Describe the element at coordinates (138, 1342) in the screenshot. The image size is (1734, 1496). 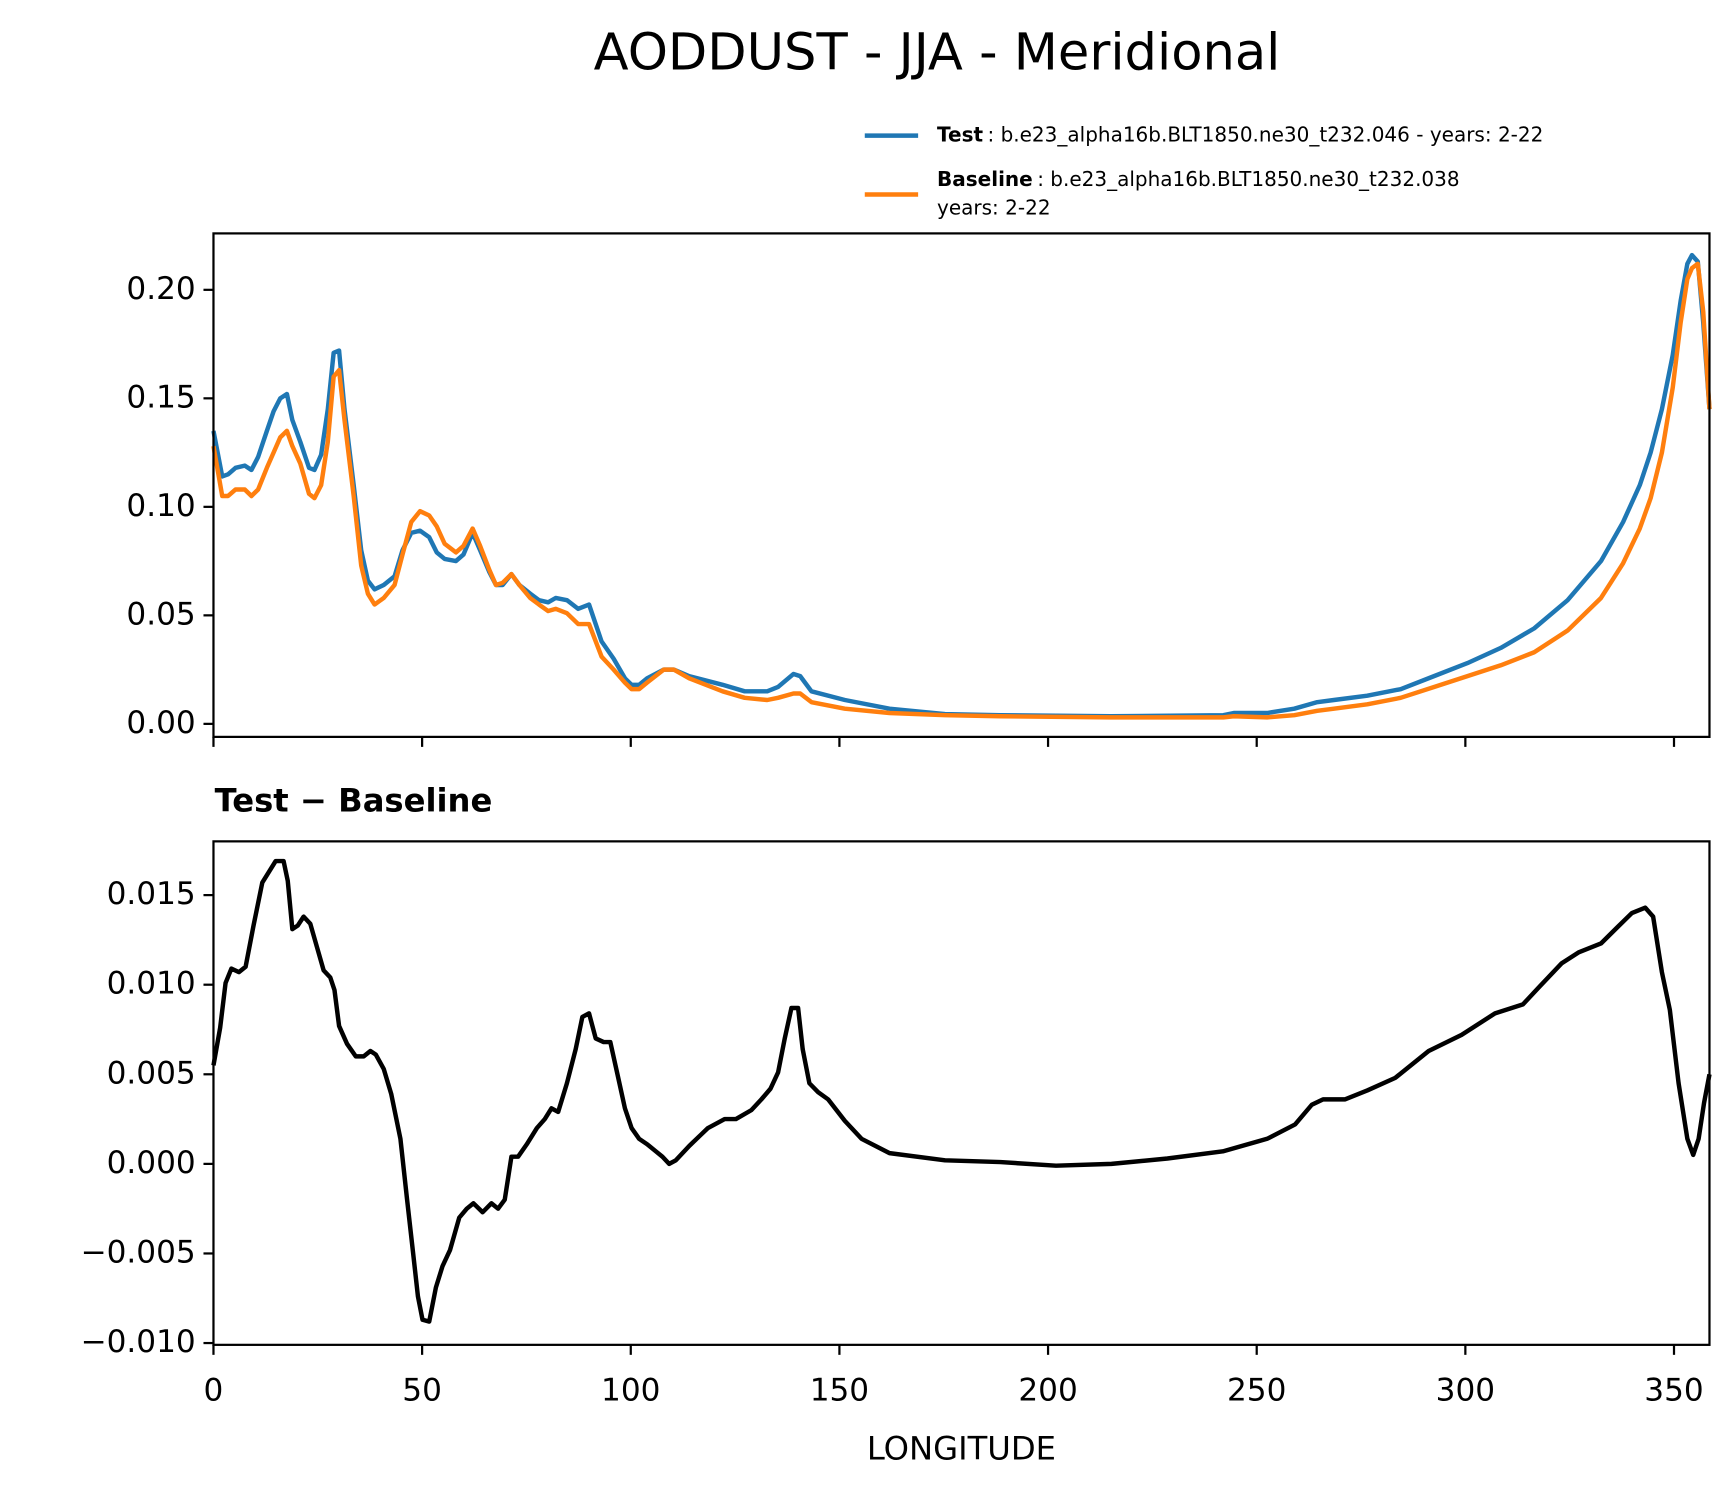
I see `y-tick-label: −0.010` at that location.